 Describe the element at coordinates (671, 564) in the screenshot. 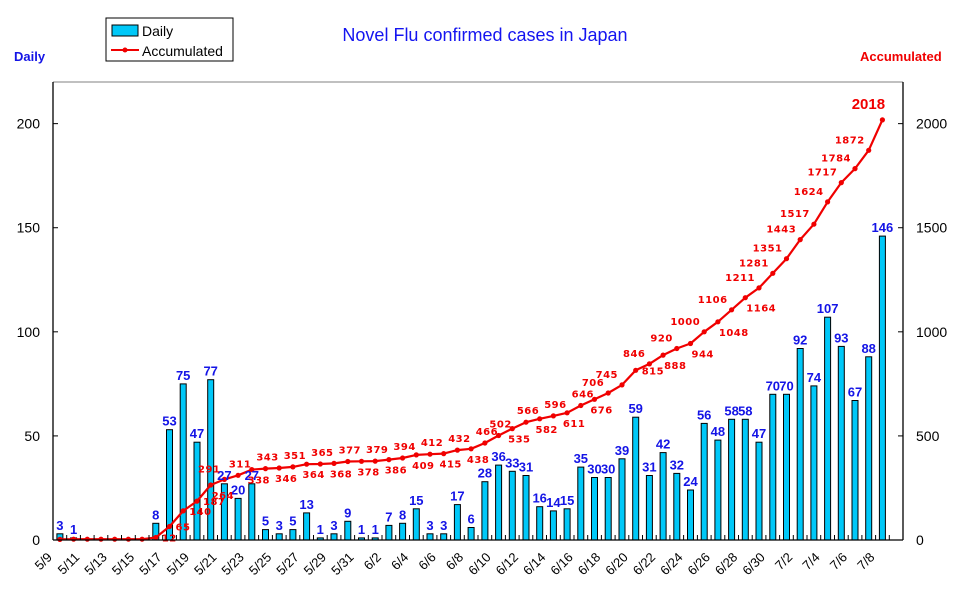

I see `x-tick-label: 6/24` at that location.